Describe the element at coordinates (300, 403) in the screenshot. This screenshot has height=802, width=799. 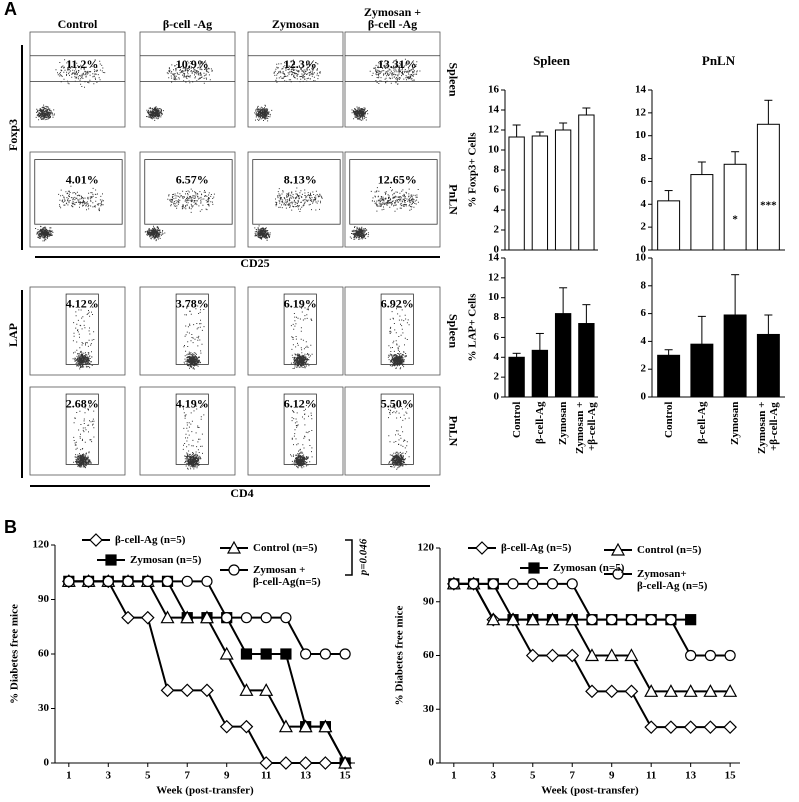
I see `percentage: 6.12%` at that location.